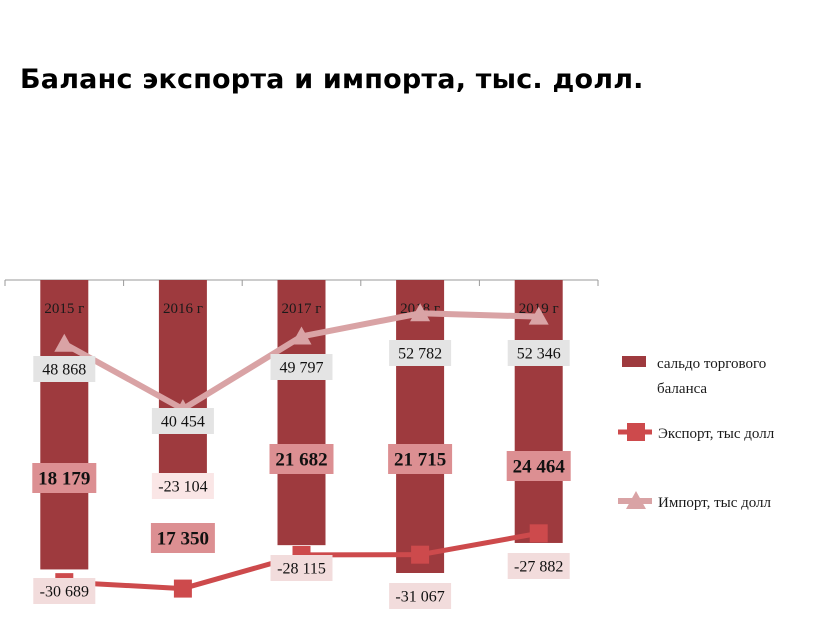 This screenshot has width=820, height=633. I want to click on import-value-label-text: 52 346, so click(539, 354).